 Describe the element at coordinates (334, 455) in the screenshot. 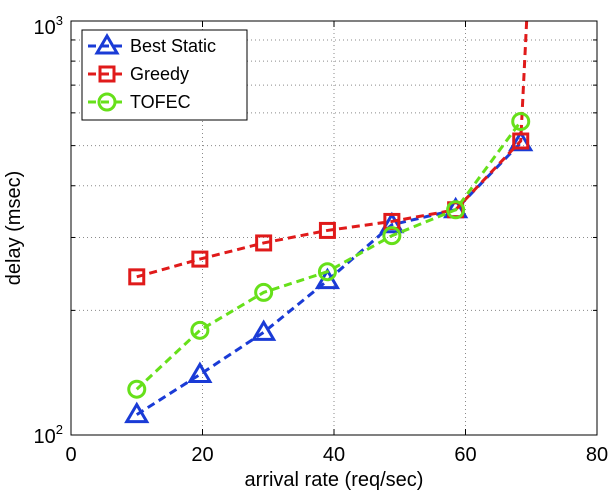

I see `x-tick-label: 40` at that location.